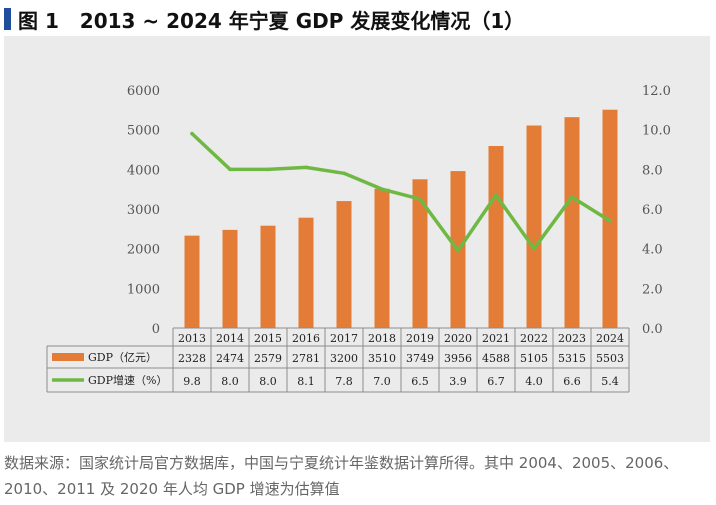  What do you see at coordinates (572, 197) in the screenshot?
I see `point-gdp-growth-2023` at bounding box center [572, 197].